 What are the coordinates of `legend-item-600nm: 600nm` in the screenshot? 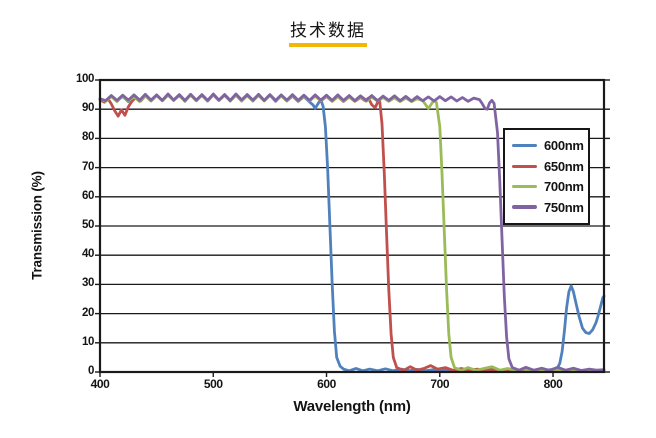 It's located at (550, 145).